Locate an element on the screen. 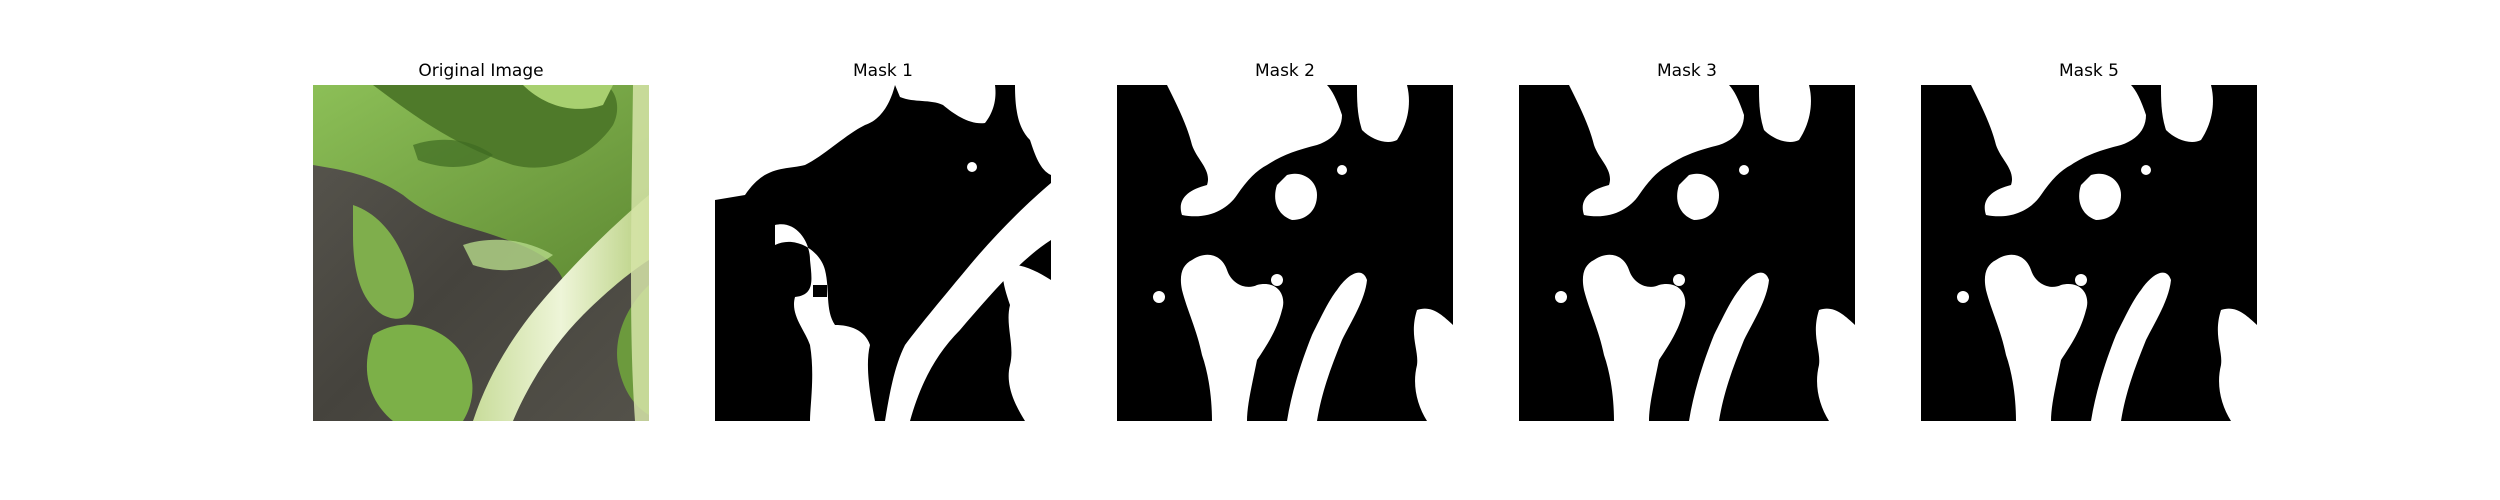  panel-title-mask-5: Mask 5 is located at coordinates (2088, 71).